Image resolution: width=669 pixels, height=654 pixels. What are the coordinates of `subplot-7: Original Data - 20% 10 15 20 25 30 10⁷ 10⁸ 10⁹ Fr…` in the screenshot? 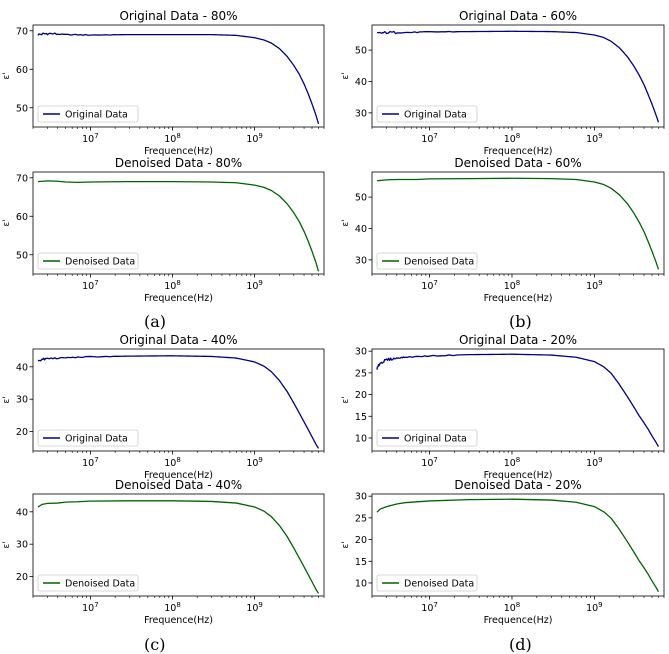 It's located at (503, 407).